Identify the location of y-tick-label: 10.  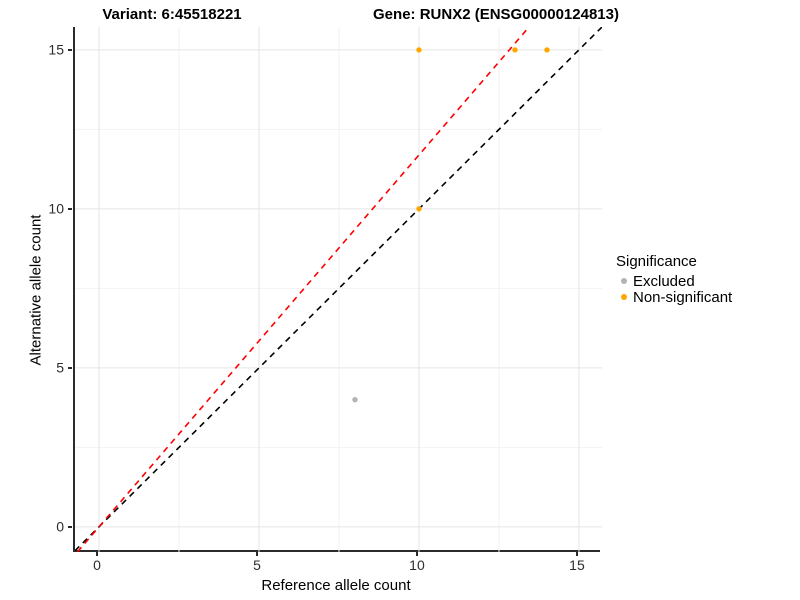
(56, 208).